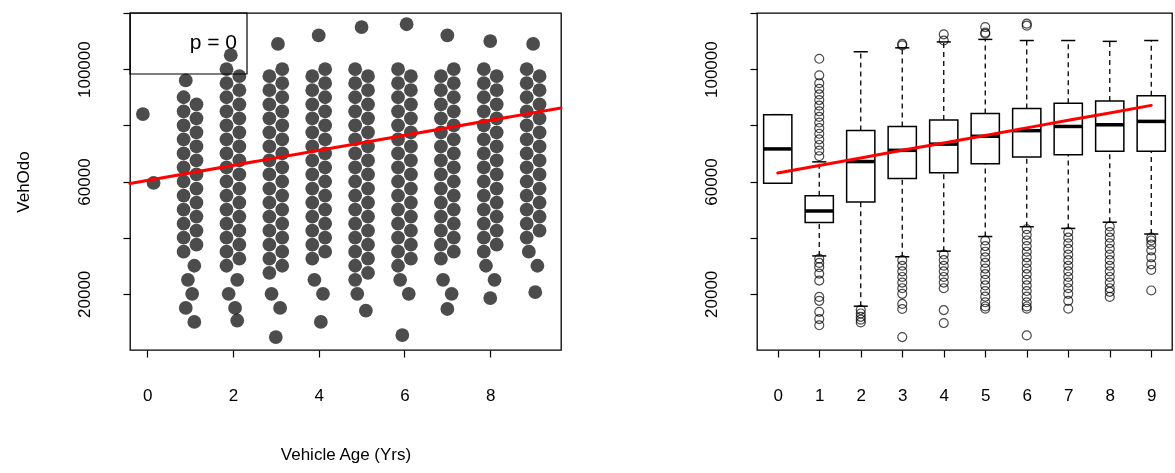 The image size is (1175, 473). What do you see at coordinates (1027, 395) in the screenshot?
I see `x-tick-label: 6` at bounding box center [1027, 395].